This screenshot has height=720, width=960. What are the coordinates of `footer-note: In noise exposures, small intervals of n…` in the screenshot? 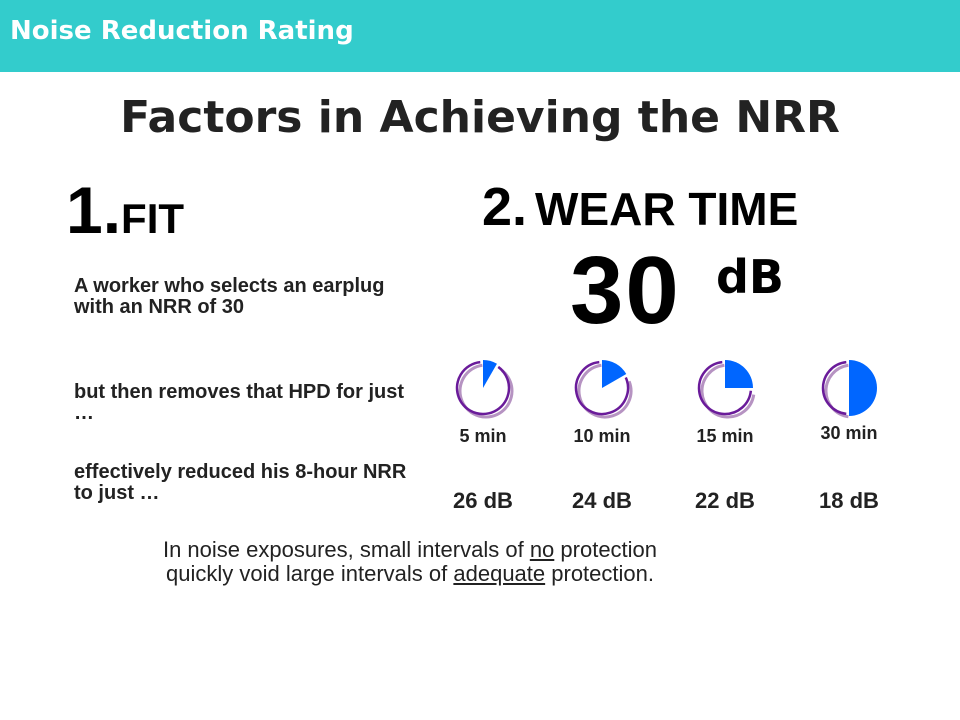 It's located at (410, 562).